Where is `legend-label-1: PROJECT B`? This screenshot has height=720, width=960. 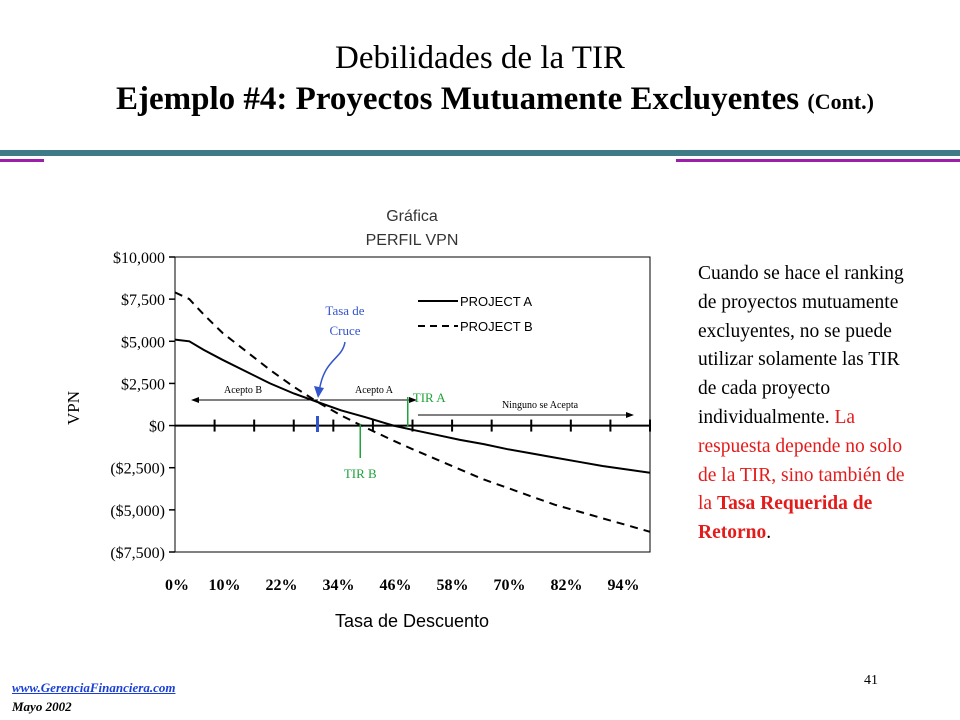
legend-label-1: PROJECT B is located at coordinates (496, 326).